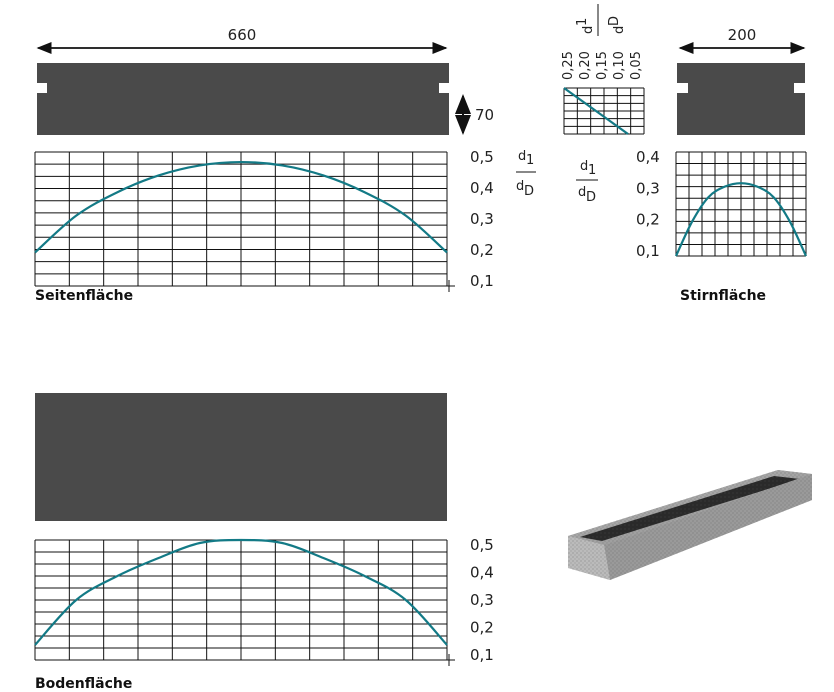 The width and height of the screenshot is (834, 692). Describe the element at coordinates (83, 684) in the screenshot. I see `bottom-face-label: Bodenfläche` at that location.